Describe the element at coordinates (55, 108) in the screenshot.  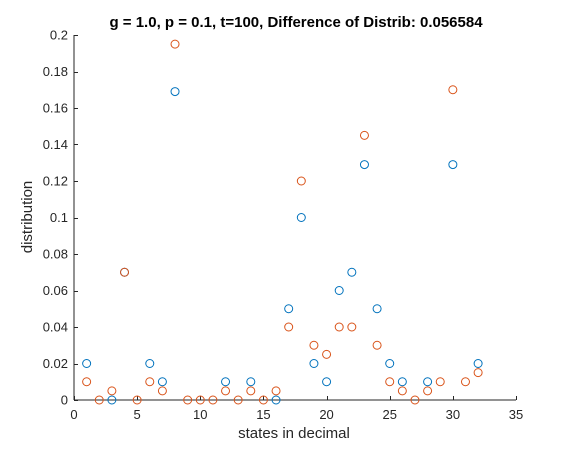
I see `y-tick-label: 0.16` at that location.